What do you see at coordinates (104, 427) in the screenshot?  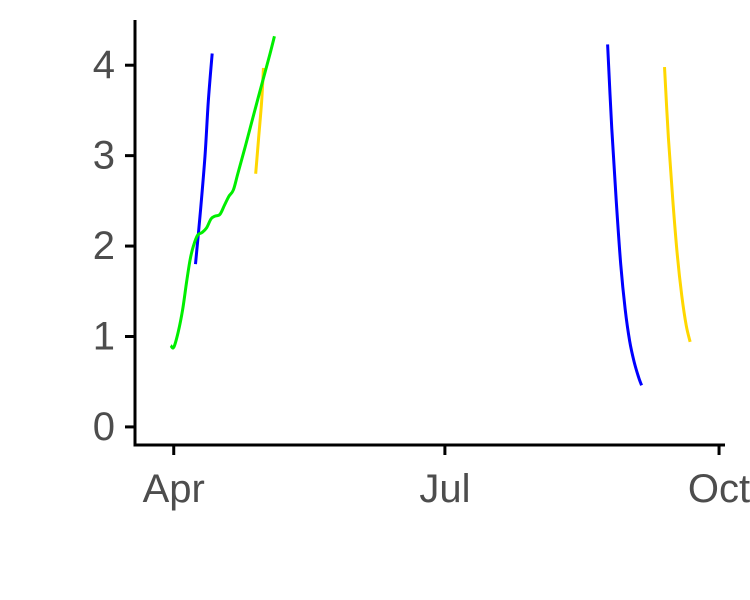 I see `y-tick-label-0: 0` at bounding box center [104, 427].